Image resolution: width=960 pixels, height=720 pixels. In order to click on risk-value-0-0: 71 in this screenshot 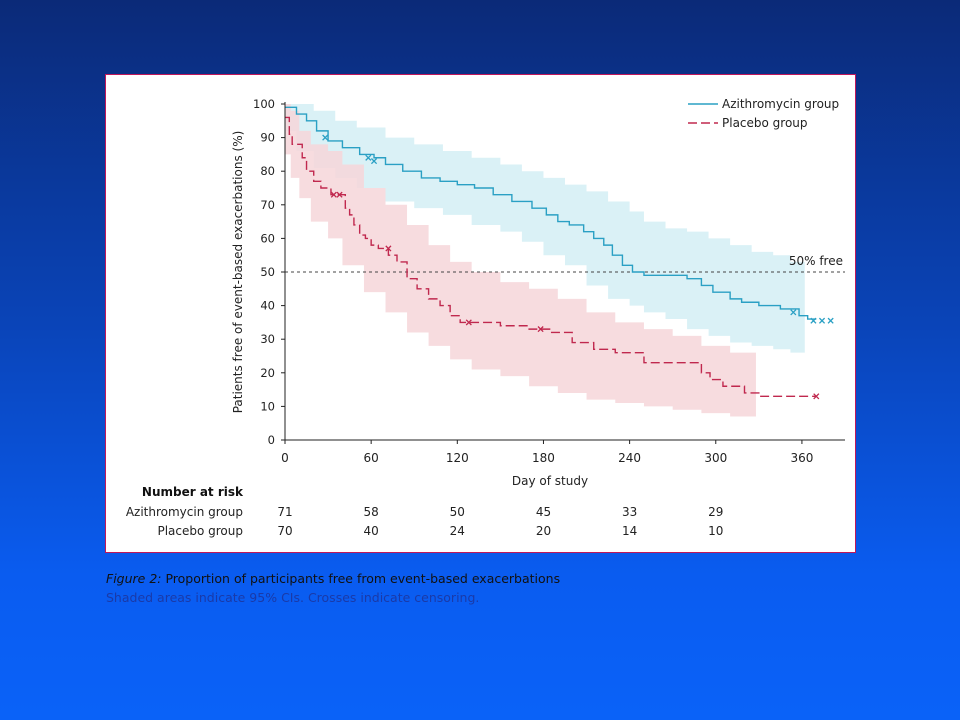, I will do `click(284, 512)`.